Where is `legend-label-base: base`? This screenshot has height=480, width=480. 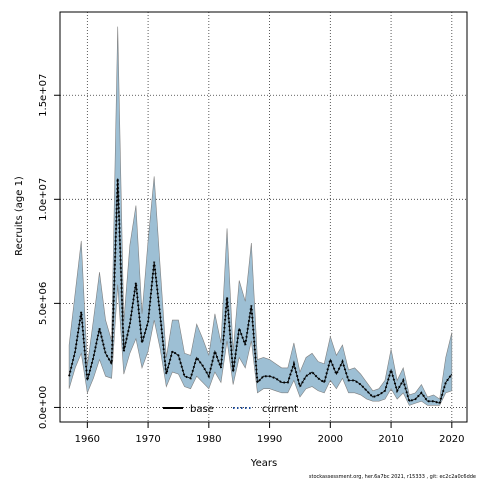
legend-label-base: base is located at coordinates (202, 409).